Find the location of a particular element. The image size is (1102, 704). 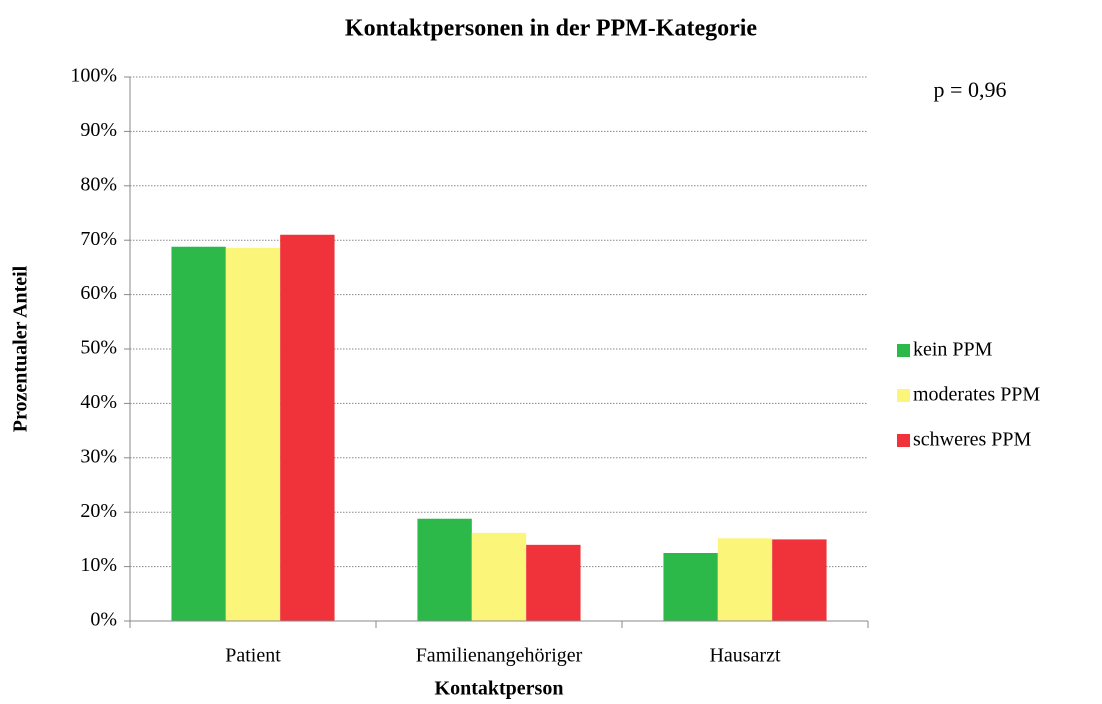

legend-label: moderates PPM is located at coordinates (976, 395).